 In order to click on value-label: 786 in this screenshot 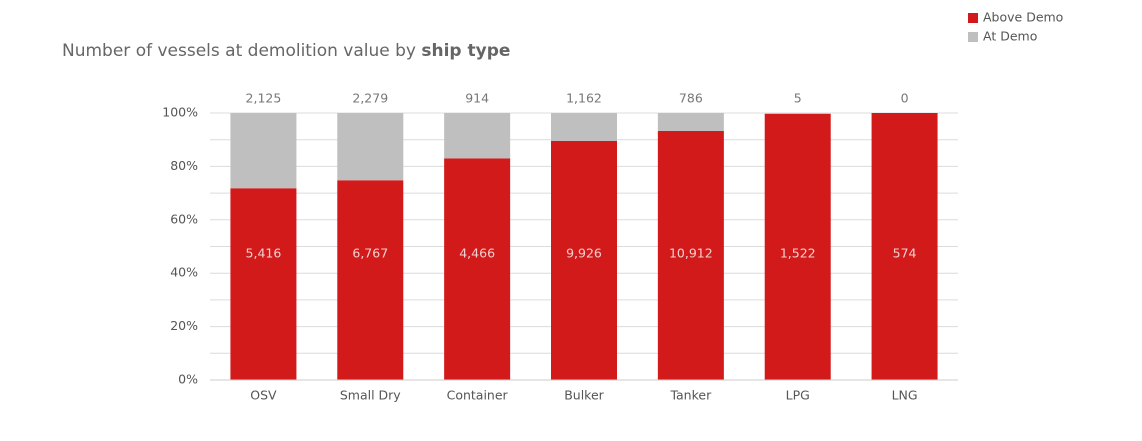, I will do `click(691, 98)`.